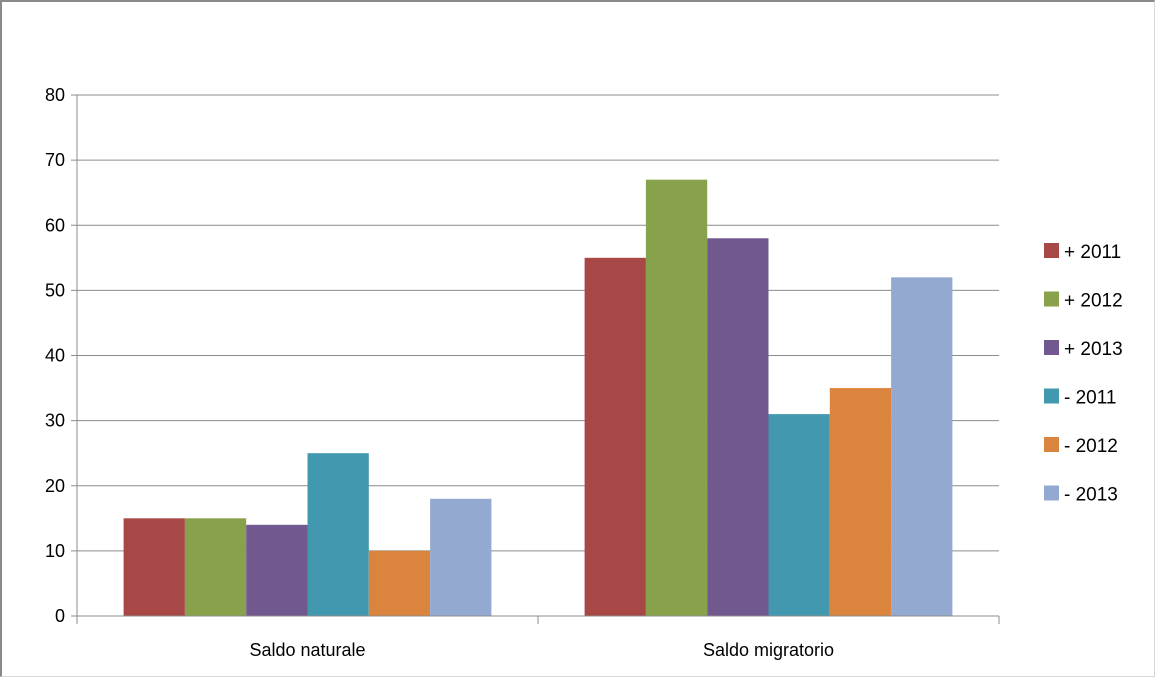 Image resolution: width=1155 pixels, height=679 pixels. I want to click on legend: + 2011 + 2012 + 2013 - 2011 - 2012 - 2013, so click(1083, 374).